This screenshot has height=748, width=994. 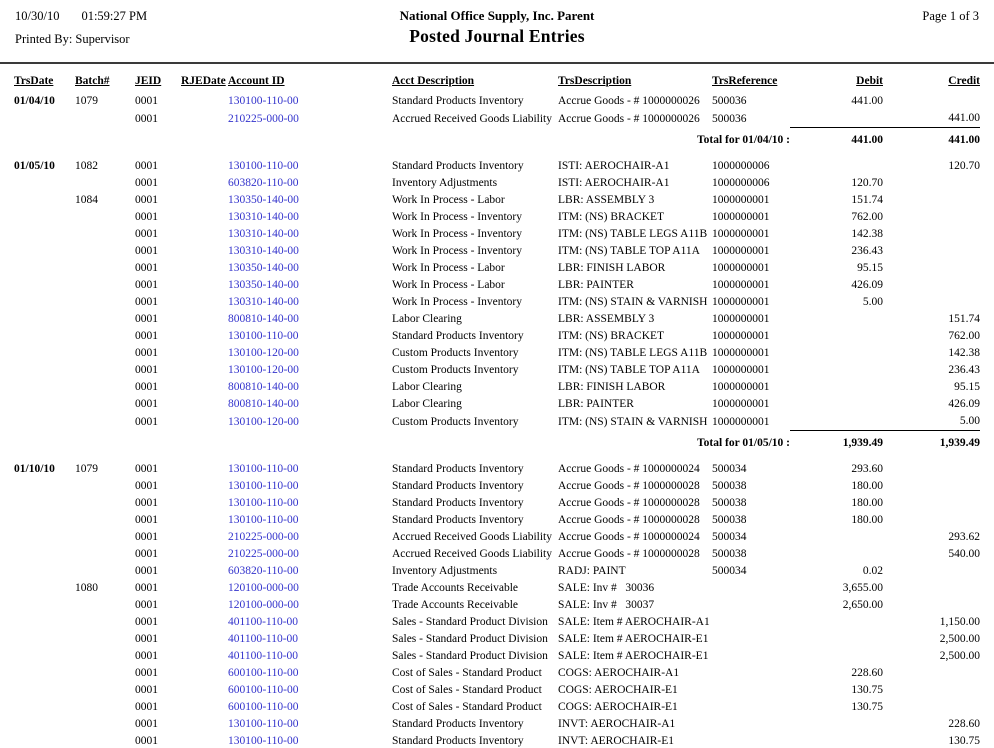 What do you see at coordinates (44, 80) in the screenshot?
I see `column-header-trsdate: TrsDate` at bounding box center [44, 80].